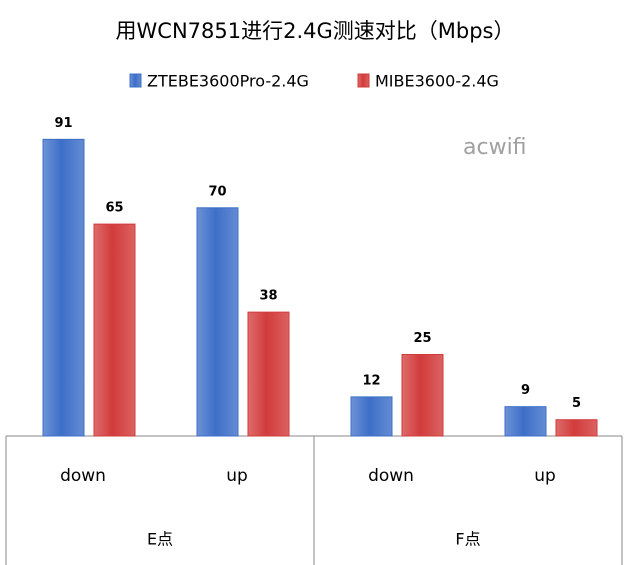 This screenshot has height=565, width=630. What do you see at coordinates (315, 31) in the screenshot?
I see `chart-title: 用WCN7851进行2.4G测速对比（Mbps）` at bounding box center [315, 31].